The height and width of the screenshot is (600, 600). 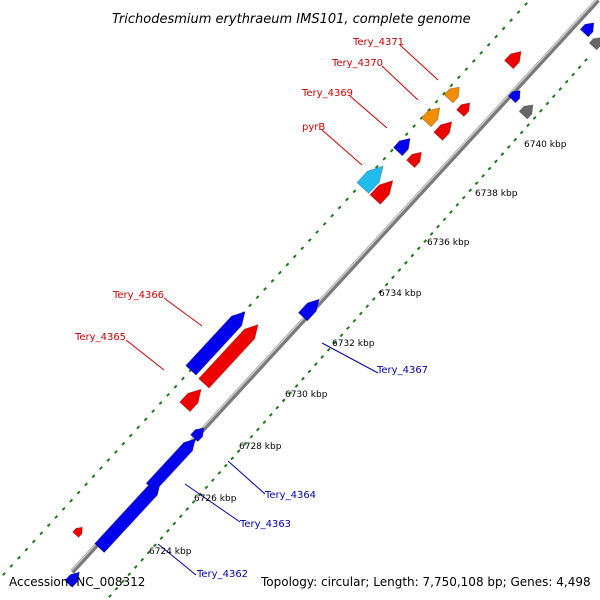 What do you see at coordinates (306, 395) in the screenshot?
I see `scale-label-6730: 6730 kbp` at bounding box center [306, 395].